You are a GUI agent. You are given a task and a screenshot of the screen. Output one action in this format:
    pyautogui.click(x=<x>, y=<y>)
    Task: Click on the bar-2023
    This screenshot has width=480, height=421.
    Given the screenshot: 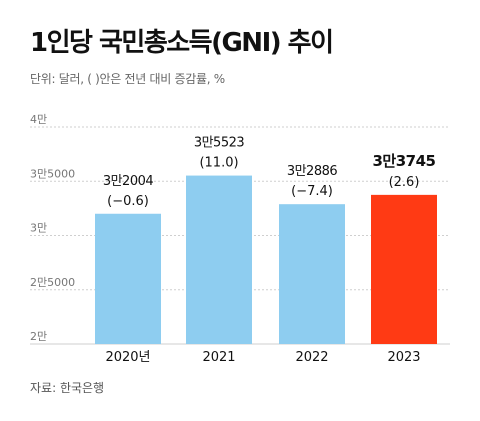 What is the action you would take?
    pyautogui.click(x=404, y=269)
    